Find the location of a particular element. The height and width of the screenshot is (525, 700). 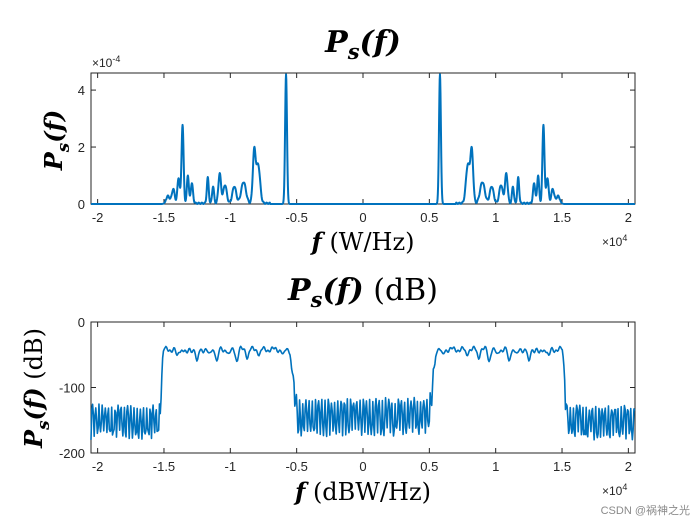

chart-bottom-series-line is located at coordinates (363, 393).